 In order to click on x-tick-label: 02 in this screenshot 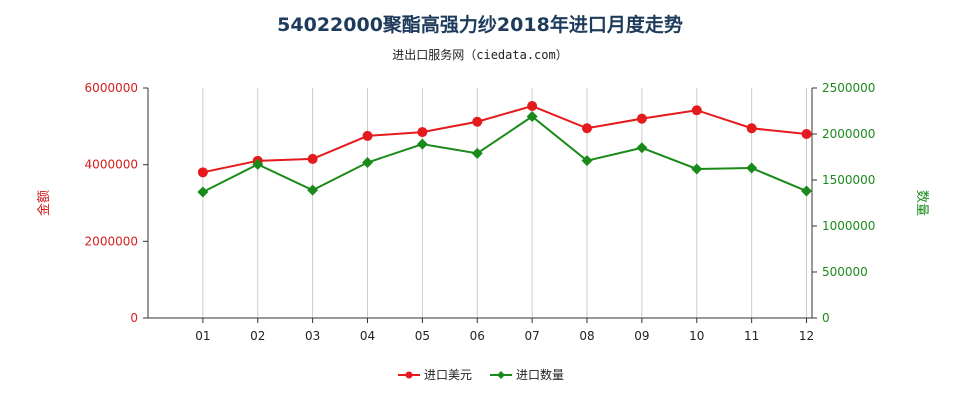, I will do `click(257, 336)`.